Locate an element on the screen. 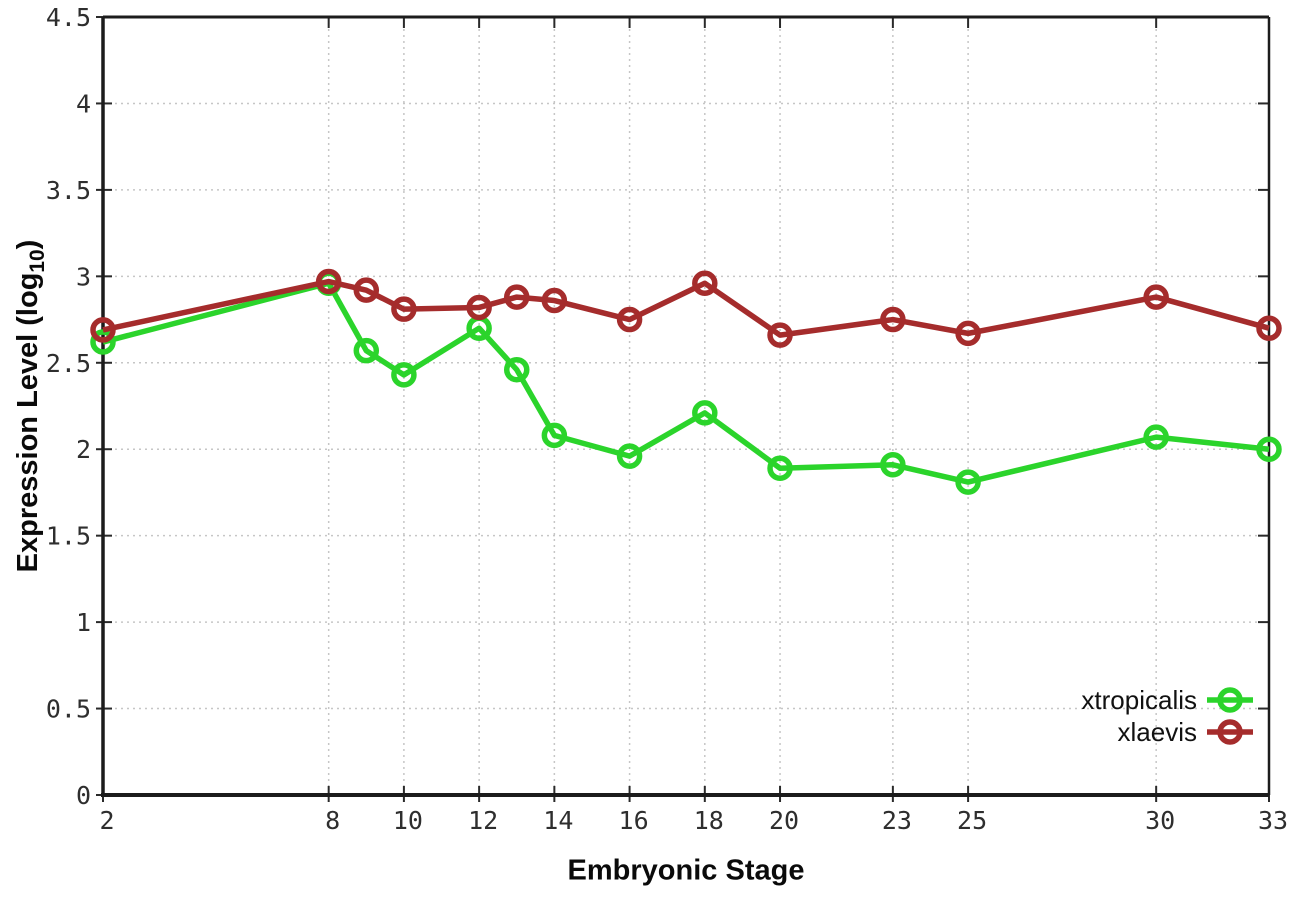 Image resolution: width=1296 pixels, height=907 pixels. svg-text: 3 is located at coordinates (83, 276).